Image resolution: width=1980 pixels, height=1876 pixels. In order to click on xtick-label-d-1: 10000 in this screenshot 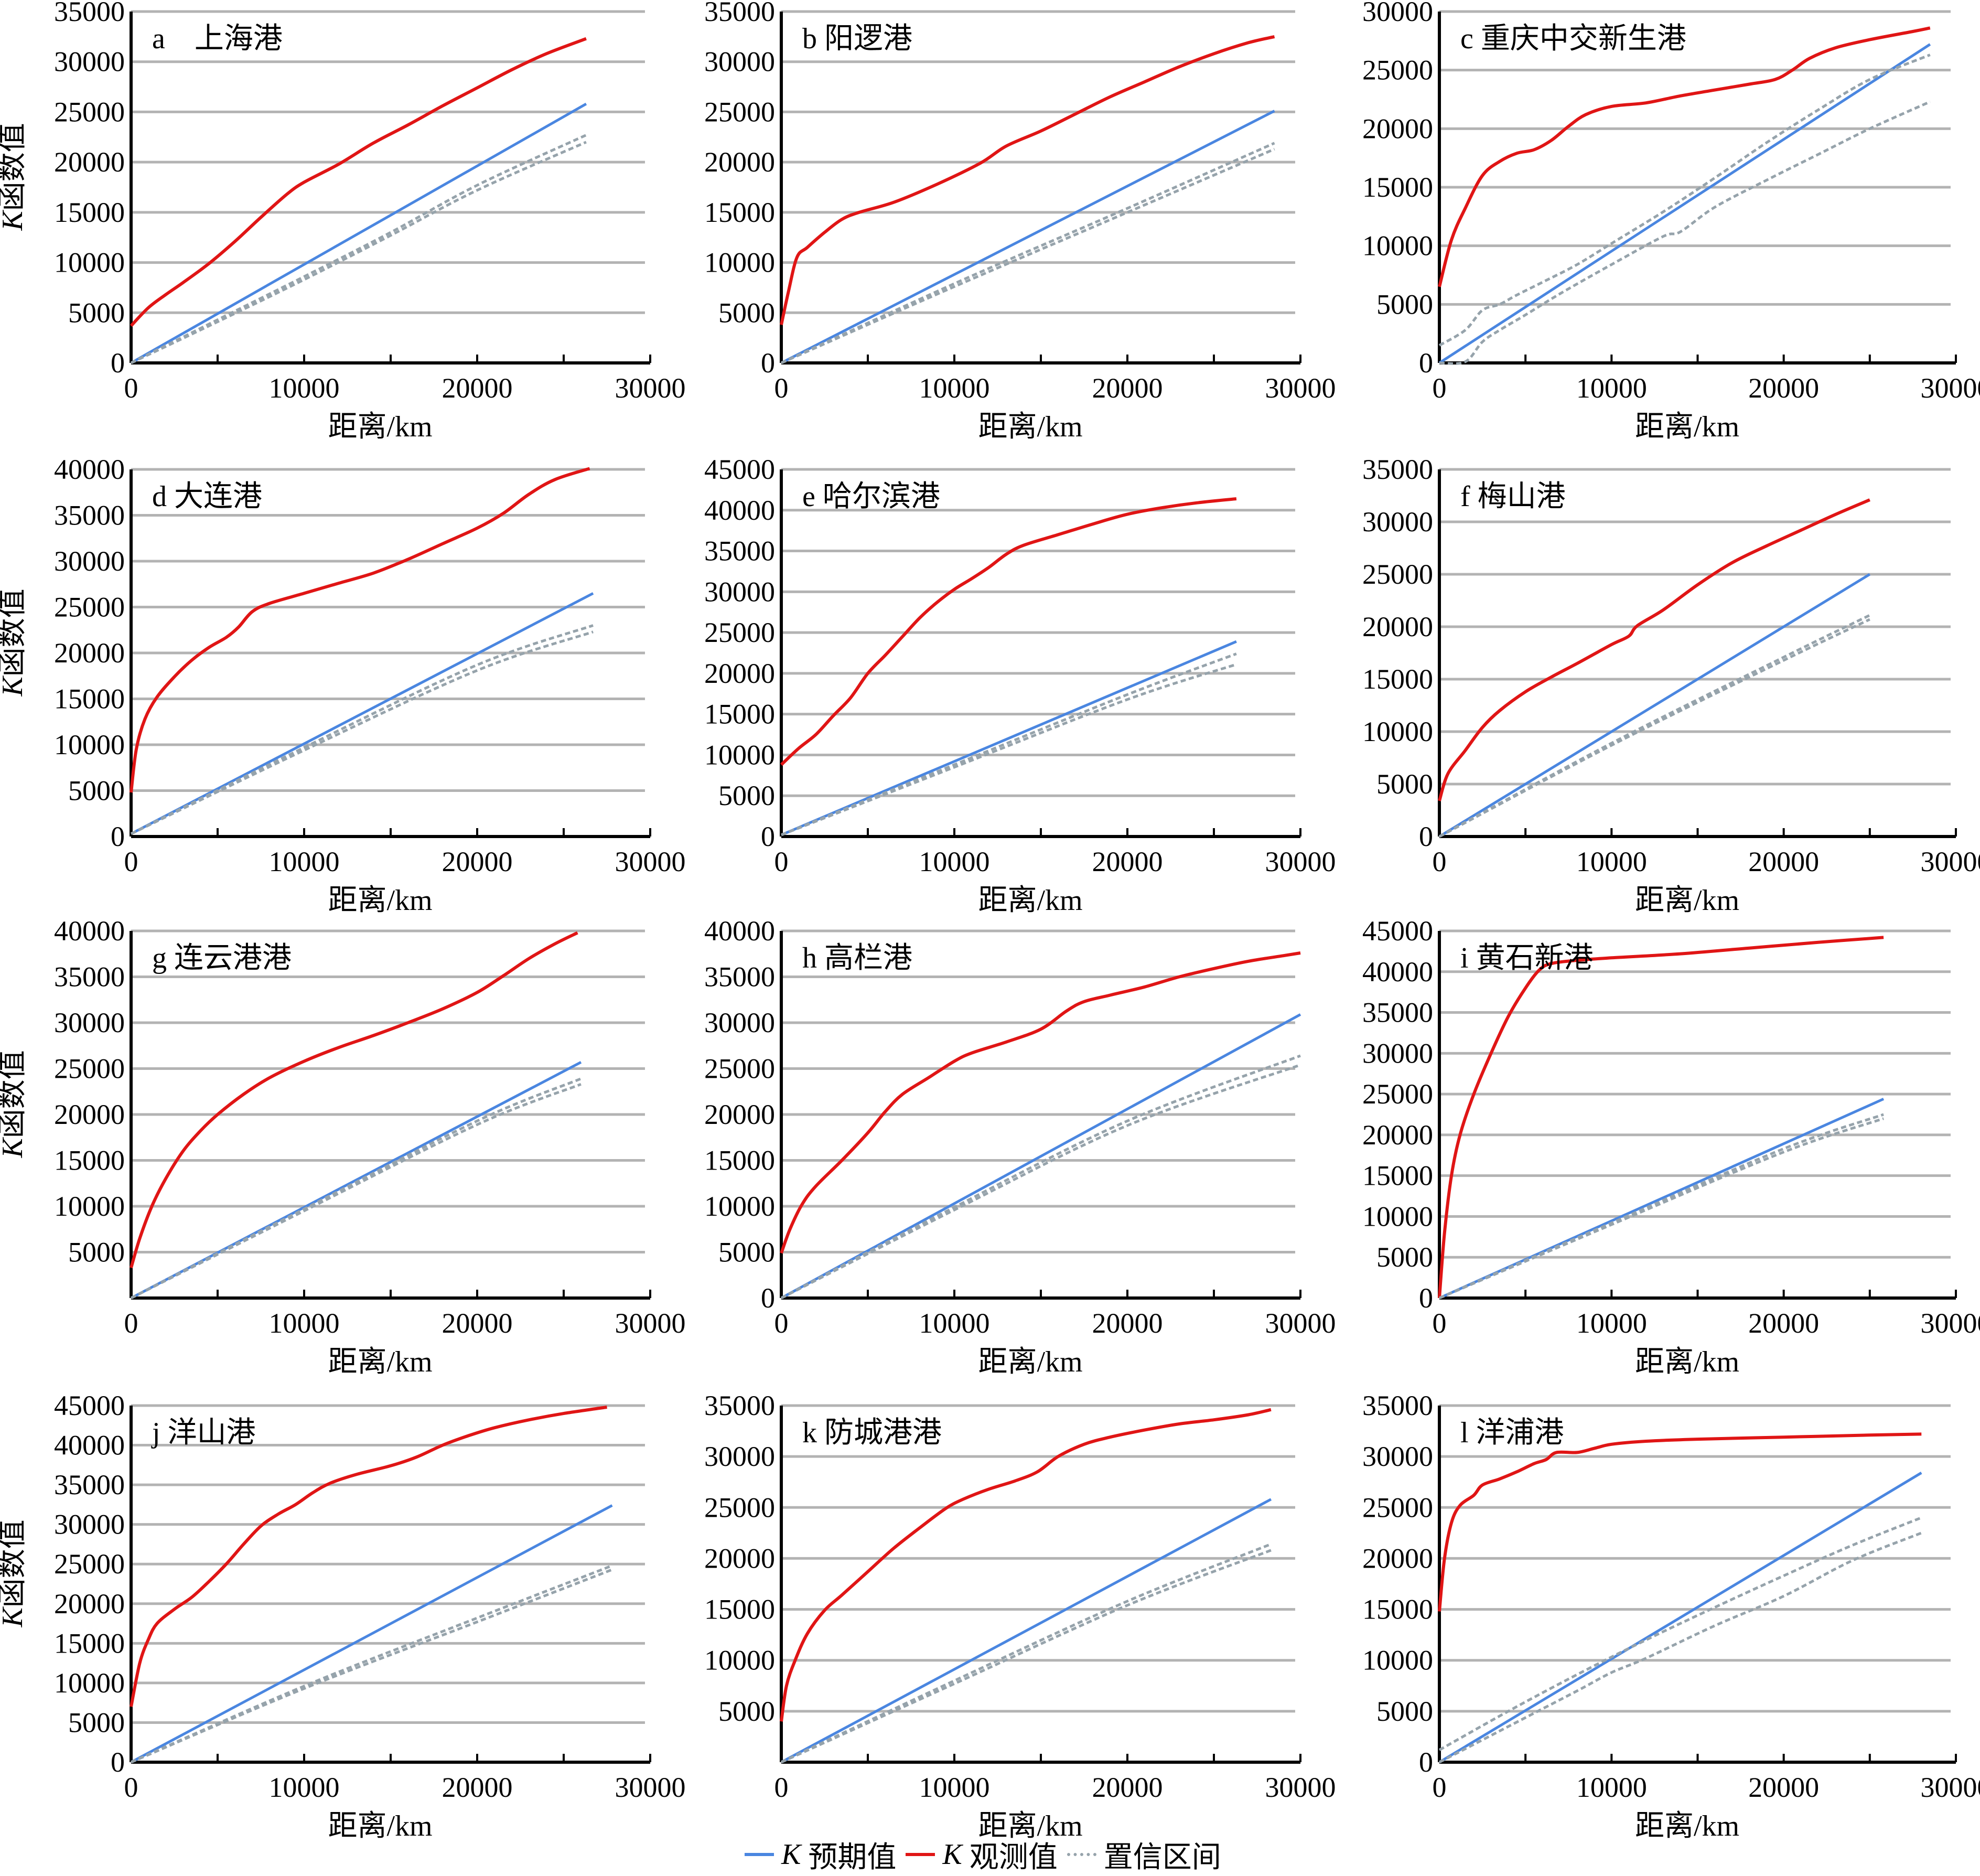, I will do `click(304, 861)`.